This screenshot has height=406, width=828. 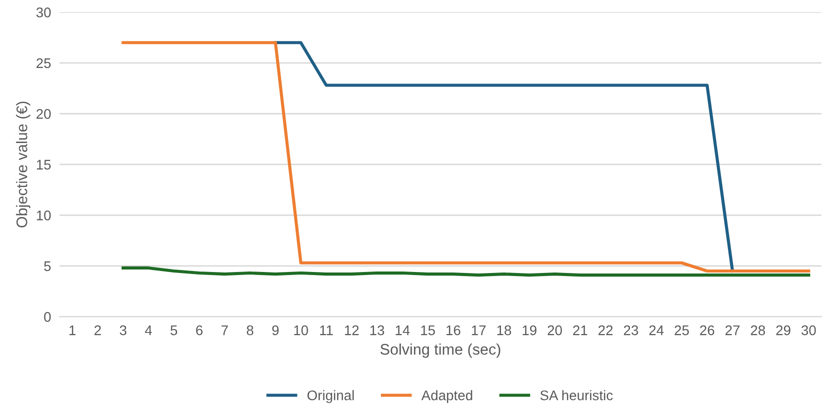 I want to click on x-tick-label: 13, so click(x=377, y=330).